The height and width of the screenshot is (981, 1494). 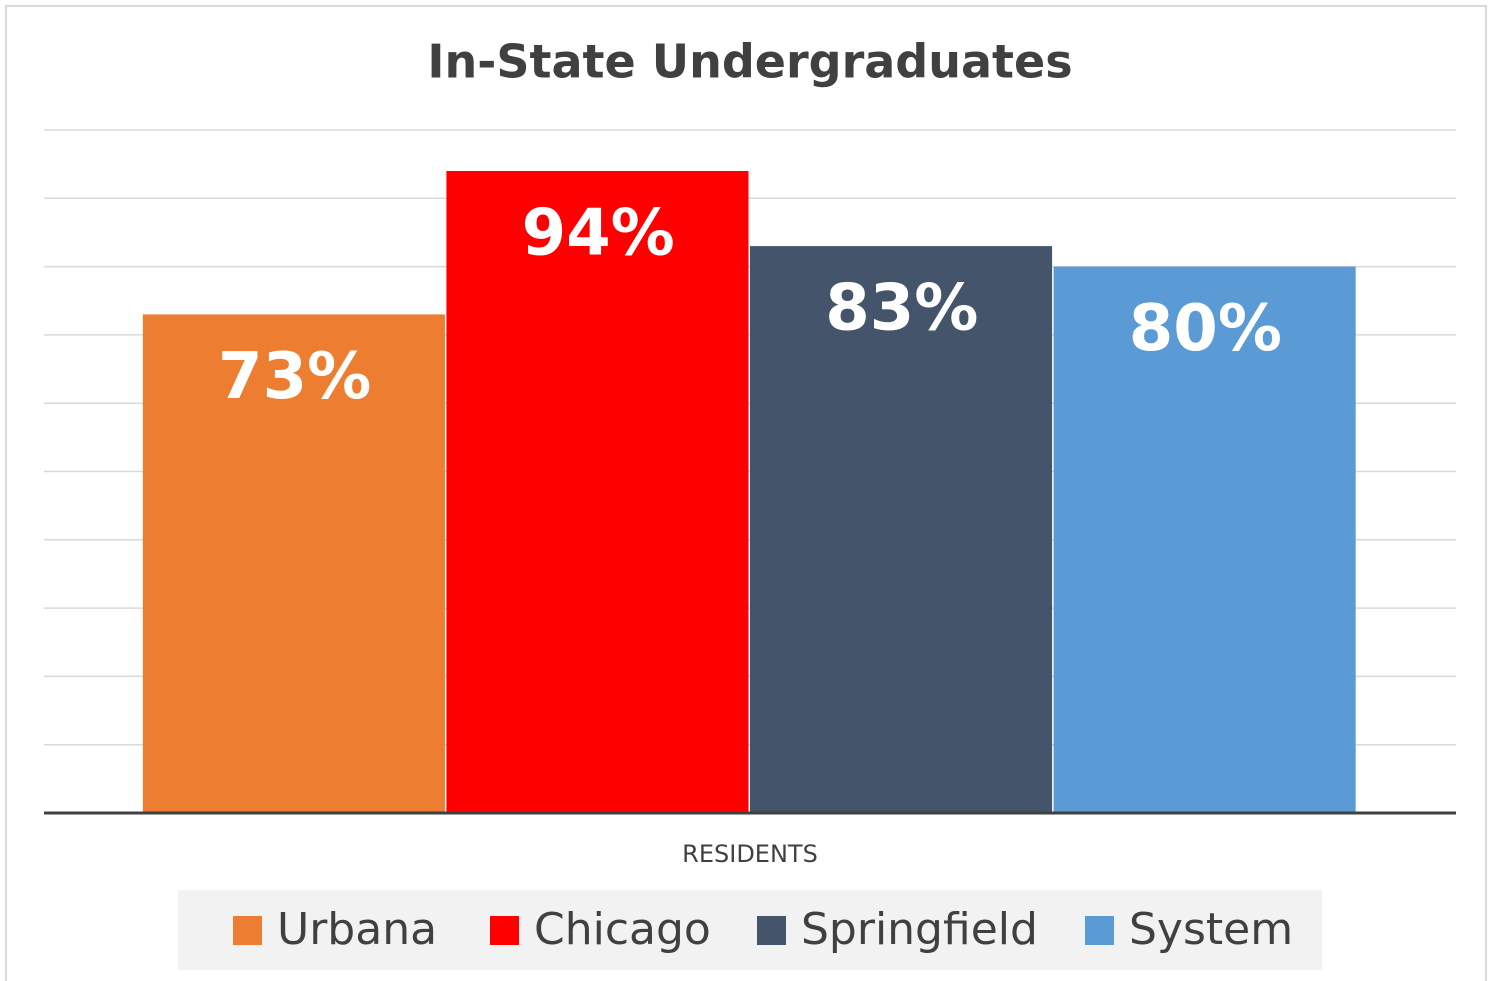 What do you see at coordinates (622, 929) in the screenshot?
I see `legend-label: Chicago` at bounding box center [622, 929].